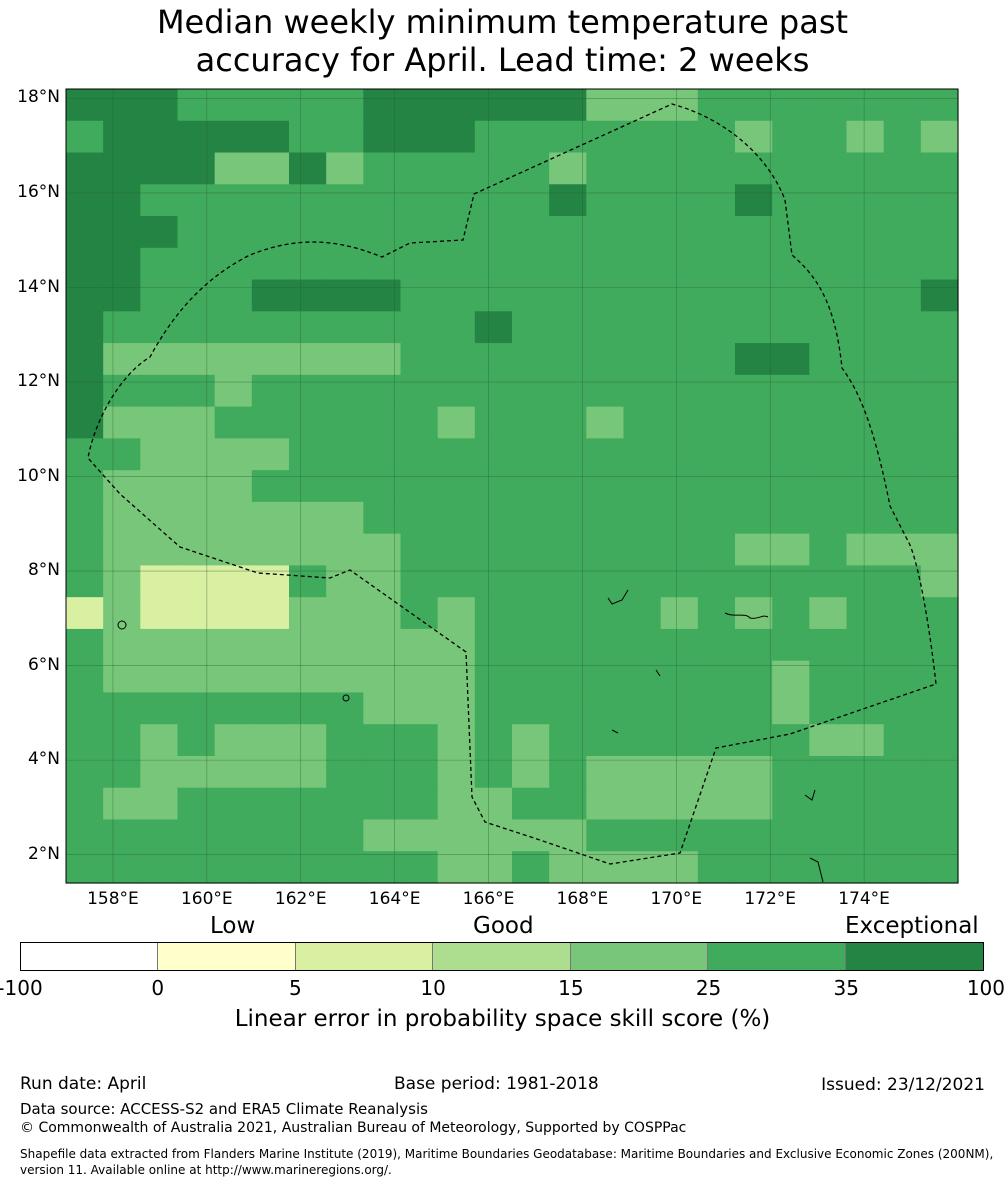 The height and width of the screenshot is (1185, 1005). What do you see at coordinates (43, 570) in the screenshot?
I see `latitude-label: 8°N` at bounding box center [43, 570].